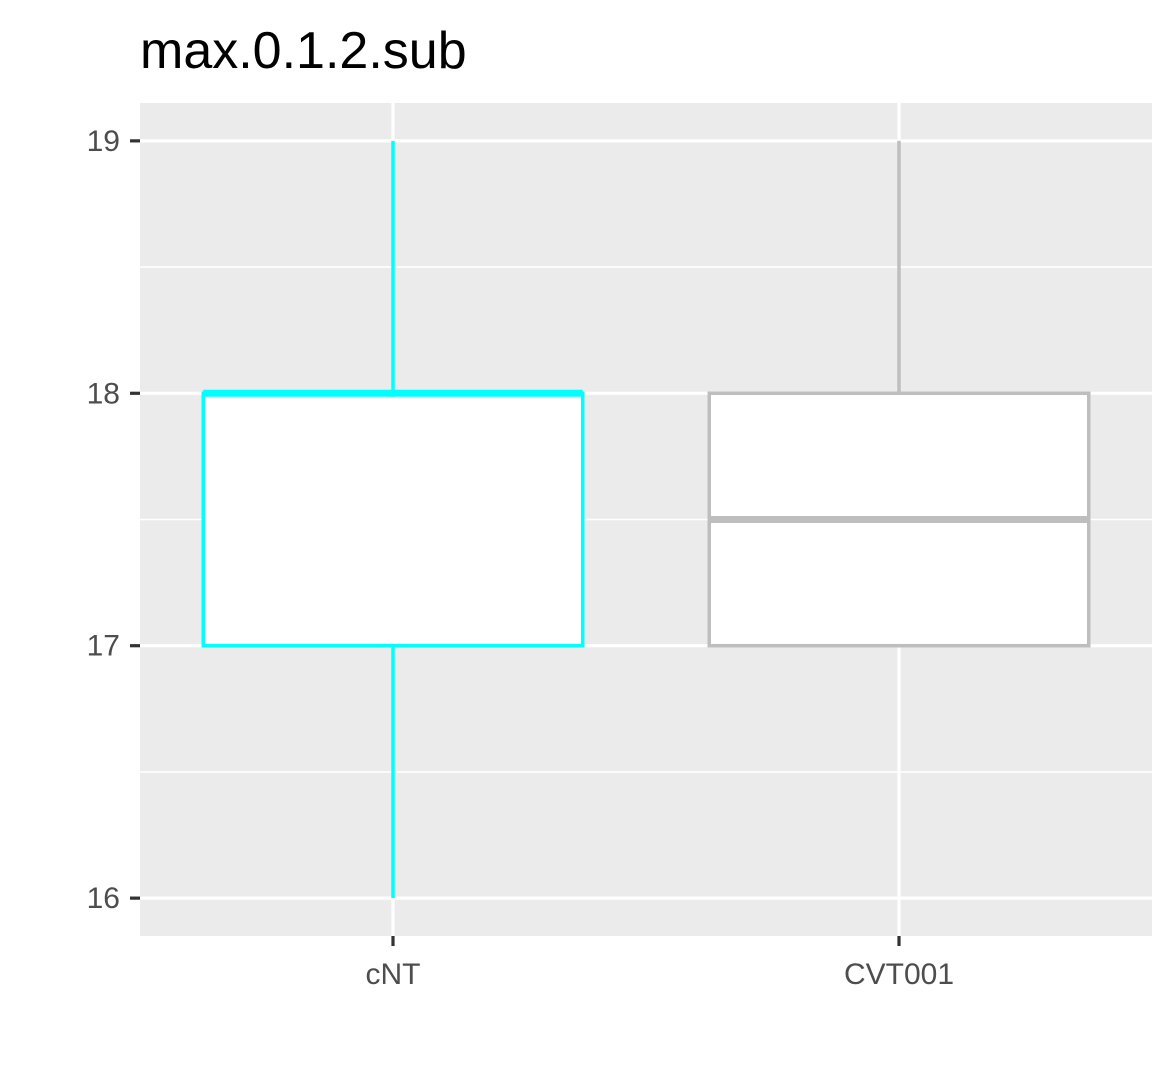 Image resolution: width=1175 pixels, height=1075 pixels. Describe the element at coordinates (113, 520) in the screenshot. I see `y-axis: 16 17 18 19` at that location.